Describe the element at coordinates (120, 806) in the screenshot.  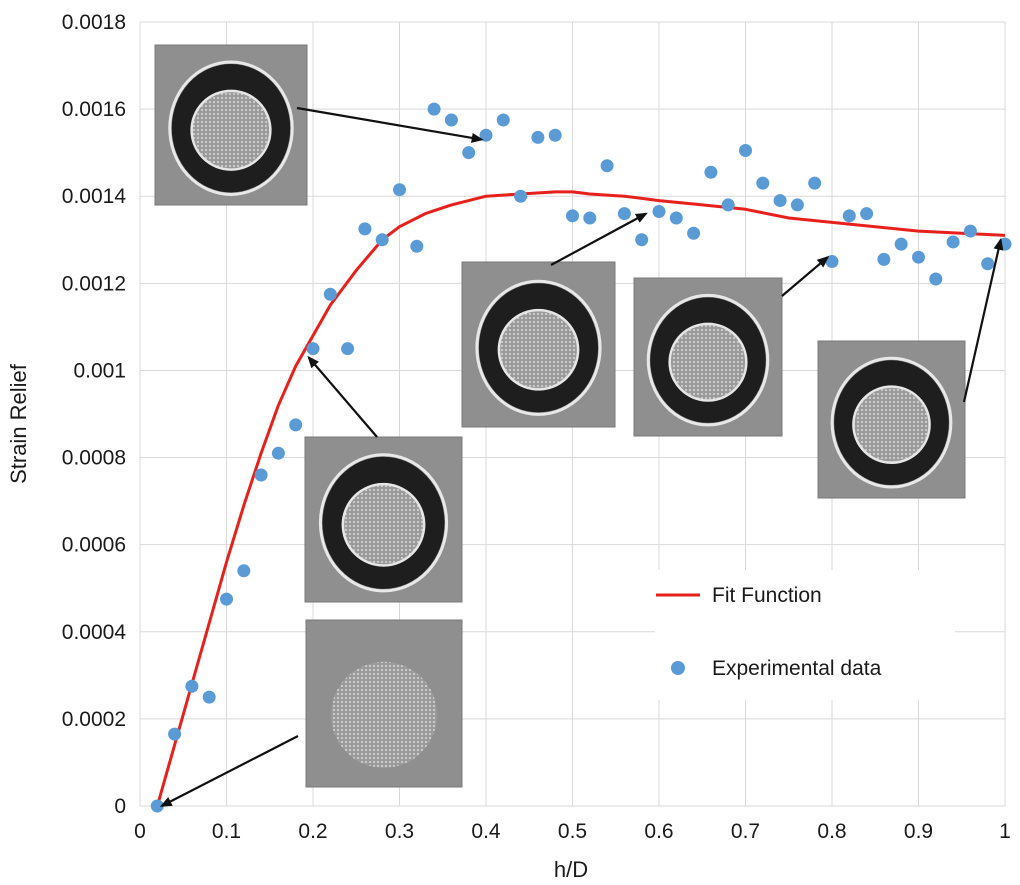
I see `y-tick-label: 0` at that location.